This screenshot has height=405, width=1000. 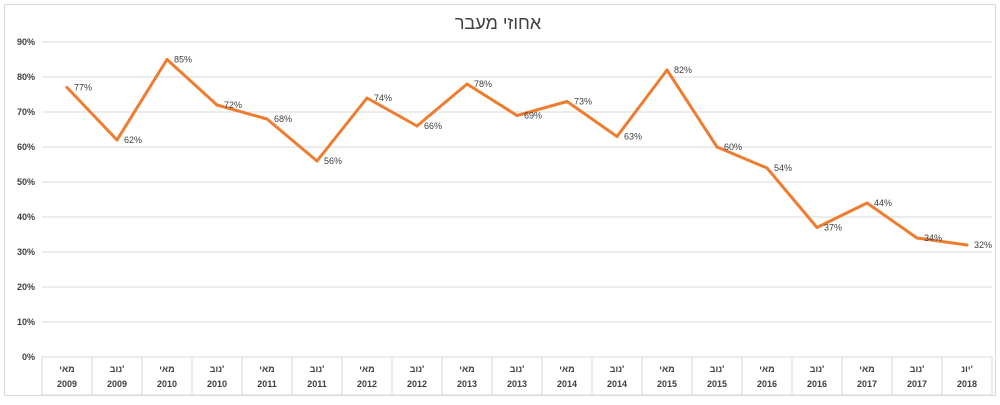 What do you see at coordinates (533, 116) in the screenshot?
I see `data-label: 69%` at bounding box center [533, 116].